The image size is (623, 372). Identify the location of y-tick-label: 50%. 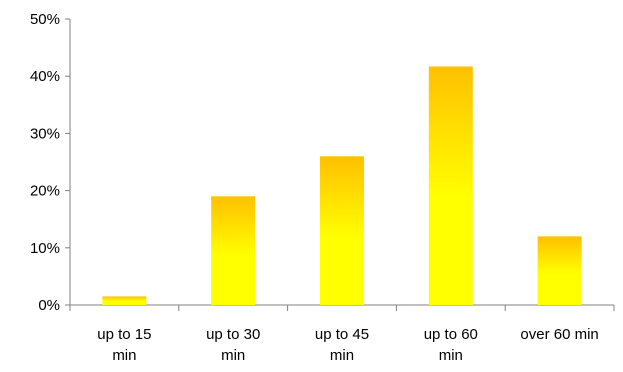
(45, 19).